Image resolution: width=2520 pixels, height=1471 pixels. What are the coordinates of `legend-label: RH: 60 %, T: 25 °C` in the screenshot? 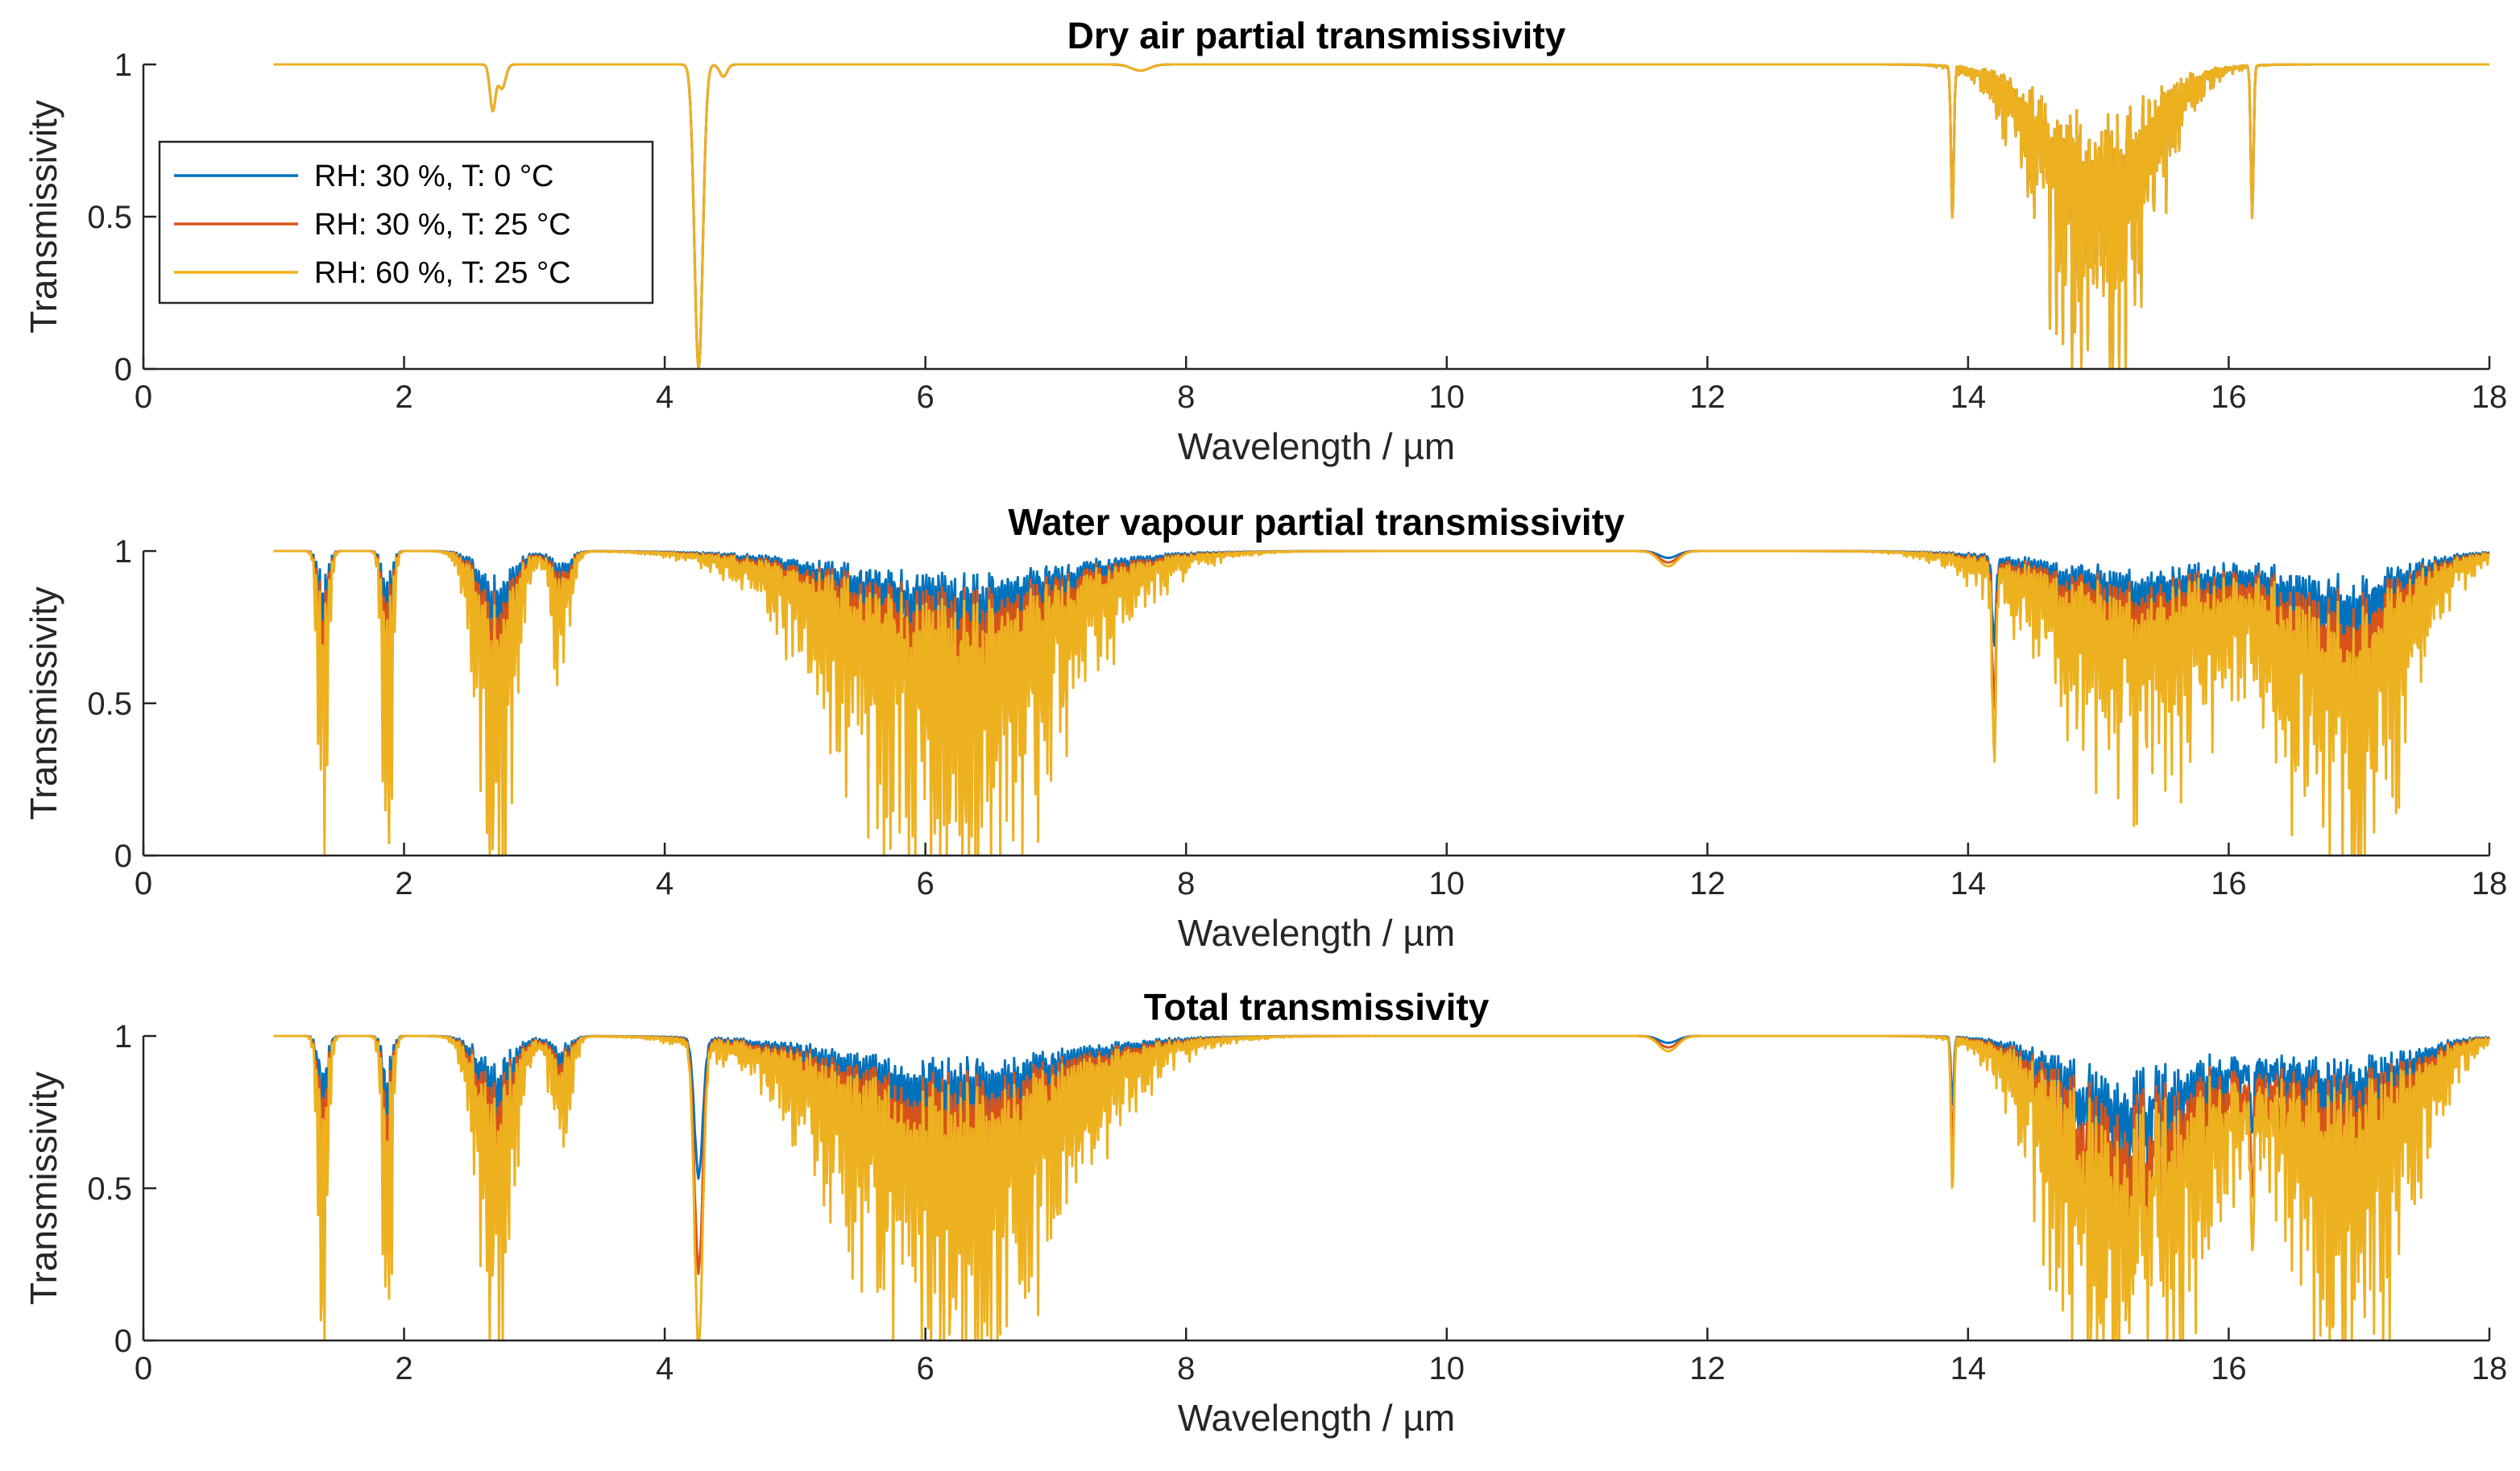 It's located at (443, 273).